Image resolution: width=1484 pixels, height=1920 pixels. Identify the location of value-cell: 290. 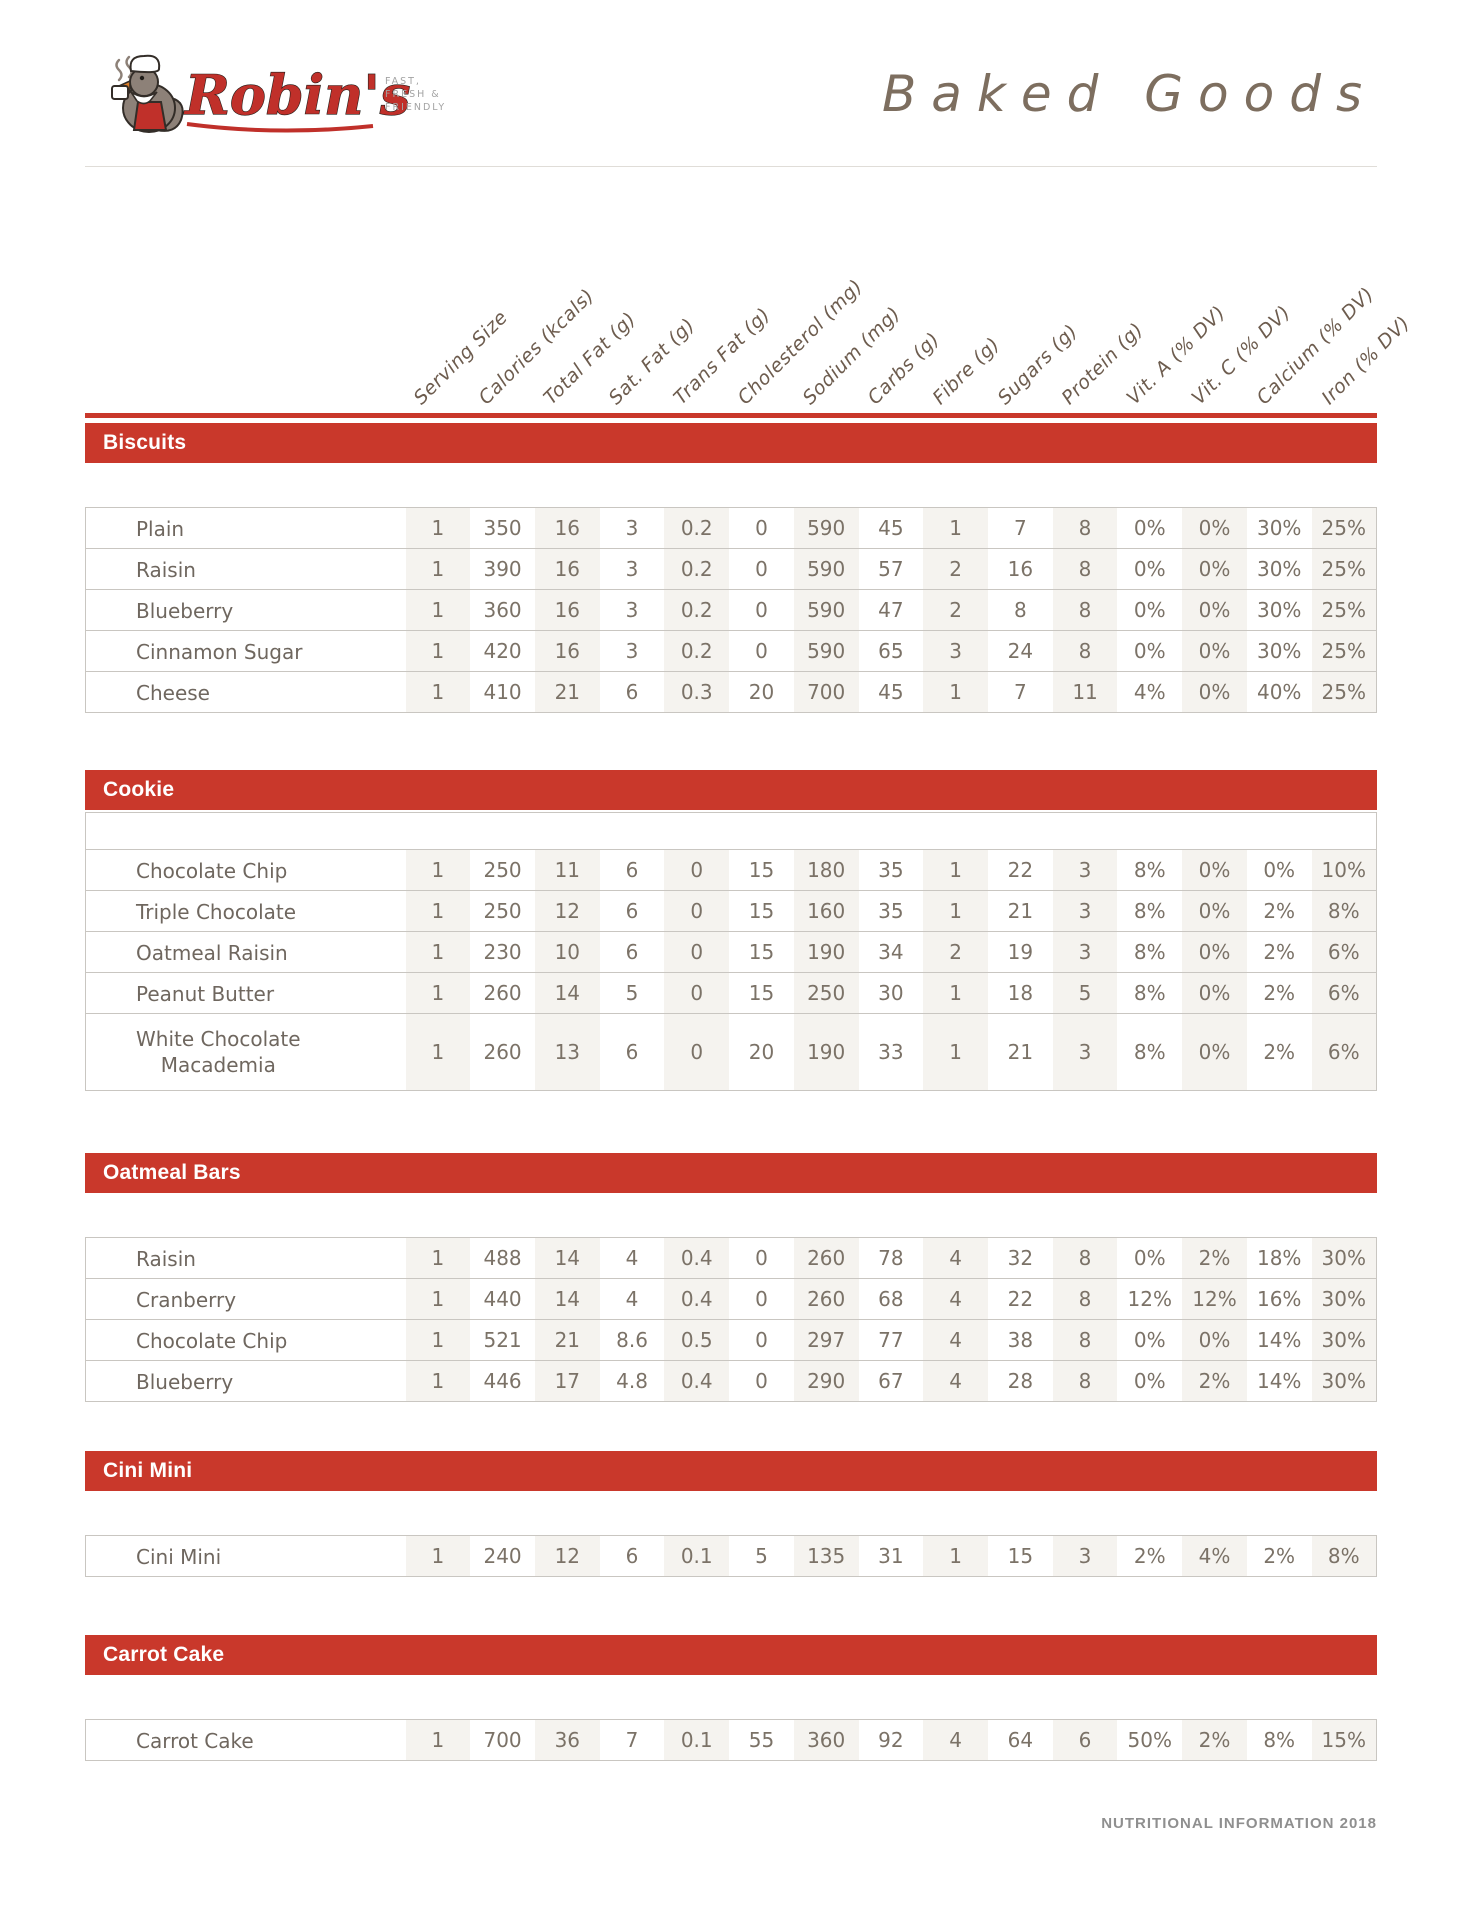
(826, 1381).